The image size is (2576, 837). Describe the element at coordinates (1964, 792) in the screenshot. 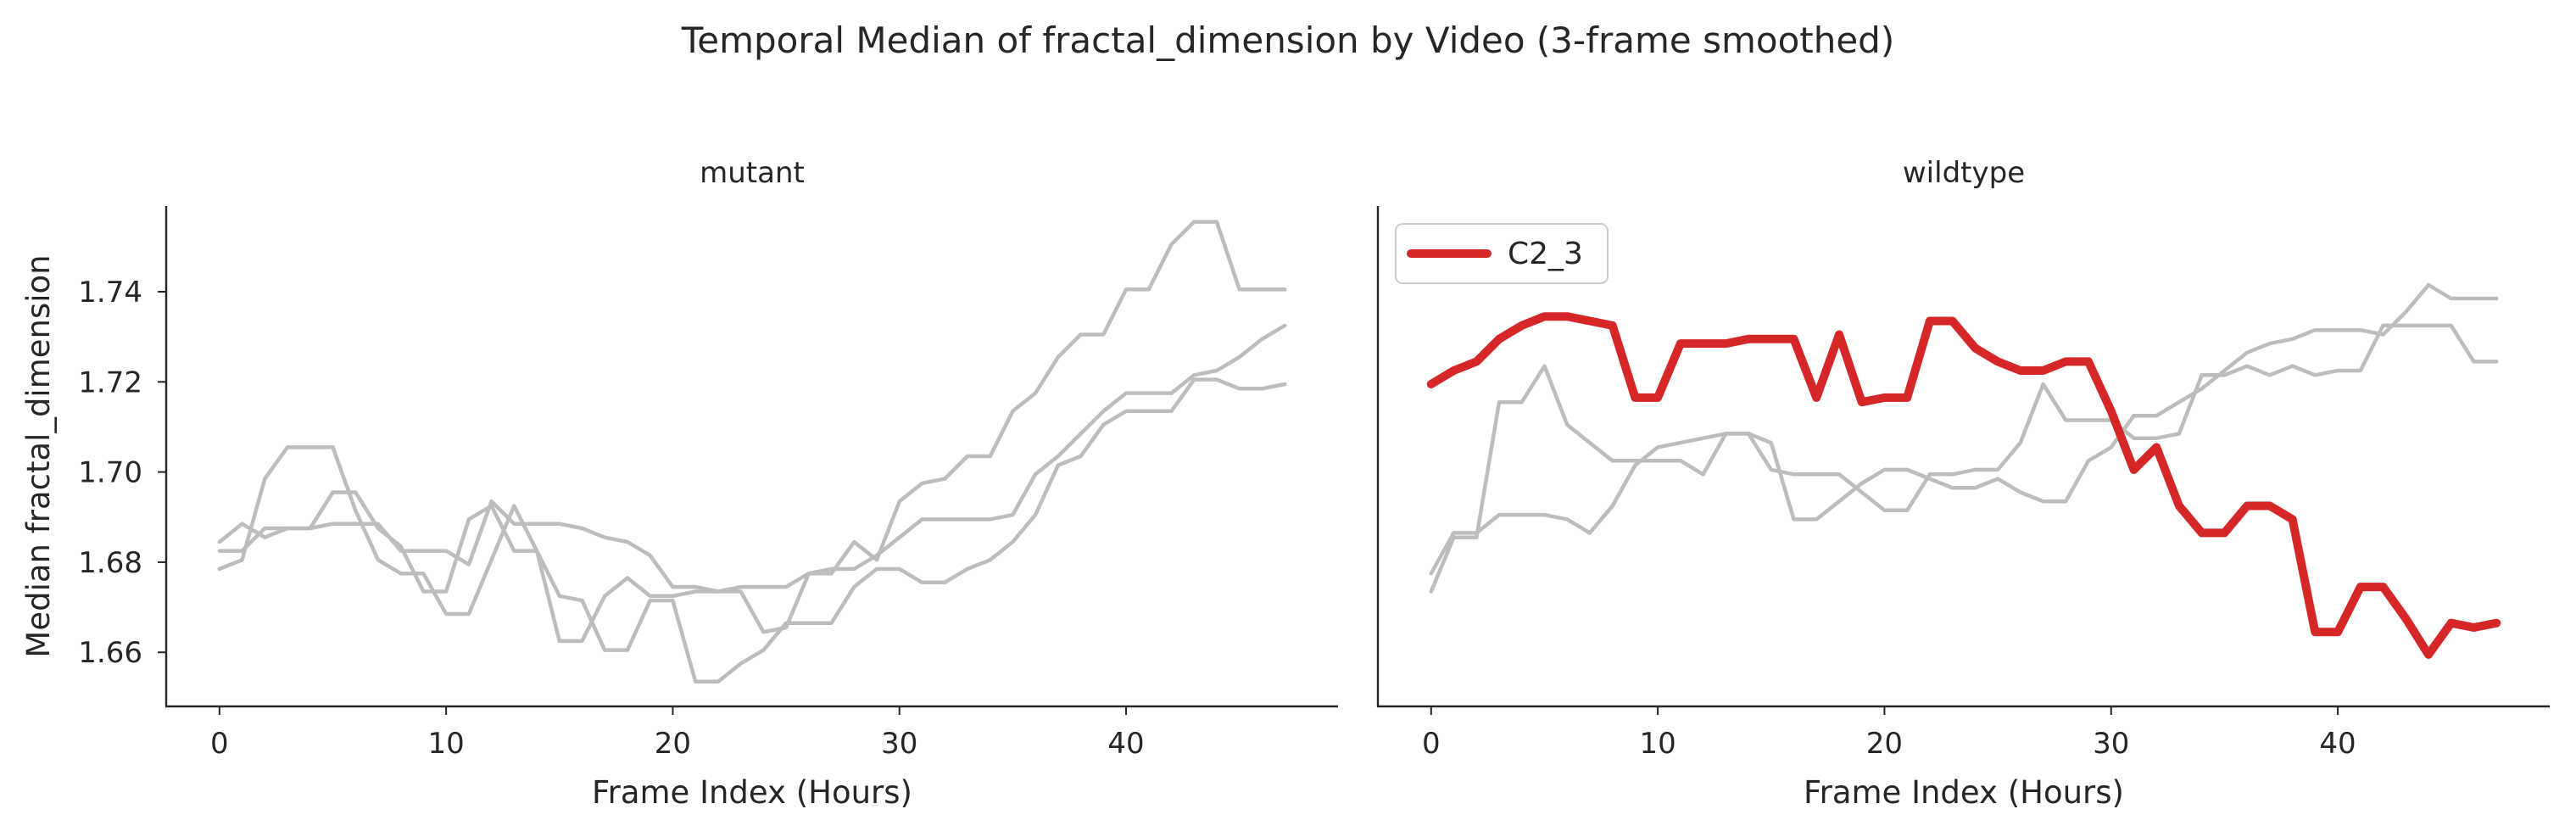

I see `x-axis-label-wildtype: Frame Index (Hours)` at that location.